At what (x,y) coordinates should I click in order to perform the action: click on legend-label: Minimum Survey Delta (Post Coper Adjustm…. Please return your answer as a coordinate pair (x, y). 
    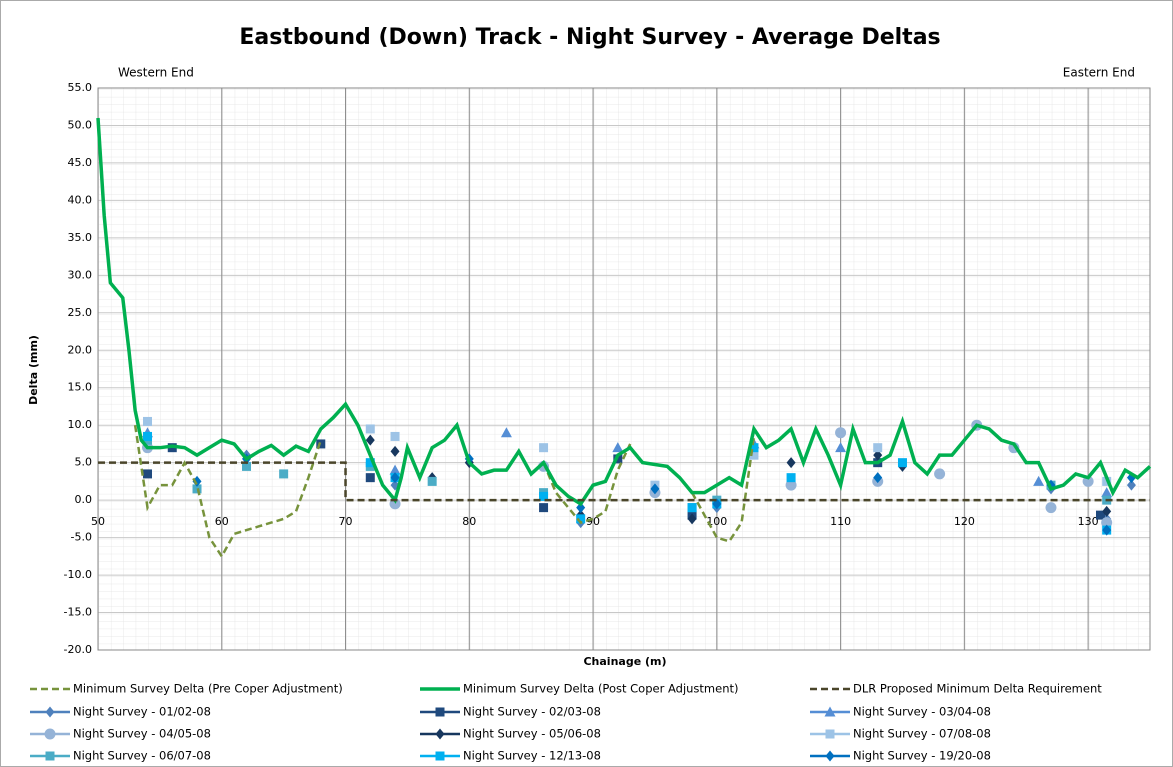
    Looking at the image, I should click on (600, 689).